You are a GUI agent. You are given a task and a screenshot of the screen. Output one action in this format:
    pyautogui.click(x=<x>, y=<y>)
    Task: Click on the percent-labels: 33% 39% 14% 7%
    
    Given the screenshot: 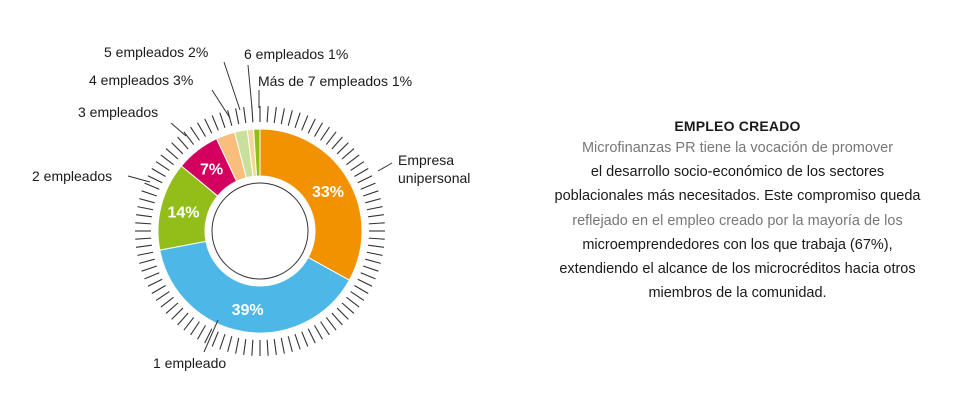 What is the action you would take?
    pyautogui.click(x=255, y=240)
    